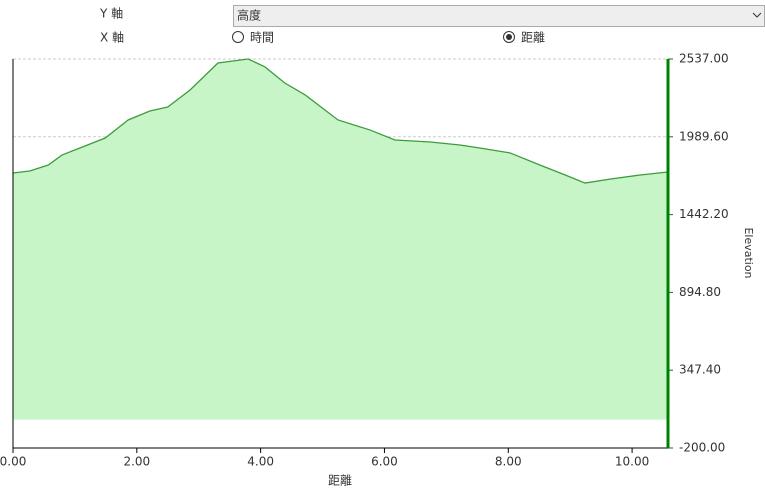 The height and width of the screenshot is (496, 765). What do you see at coordinates (509, 37) in the screenshot?
I see `radio-dot` at bounding box center [509, 37].